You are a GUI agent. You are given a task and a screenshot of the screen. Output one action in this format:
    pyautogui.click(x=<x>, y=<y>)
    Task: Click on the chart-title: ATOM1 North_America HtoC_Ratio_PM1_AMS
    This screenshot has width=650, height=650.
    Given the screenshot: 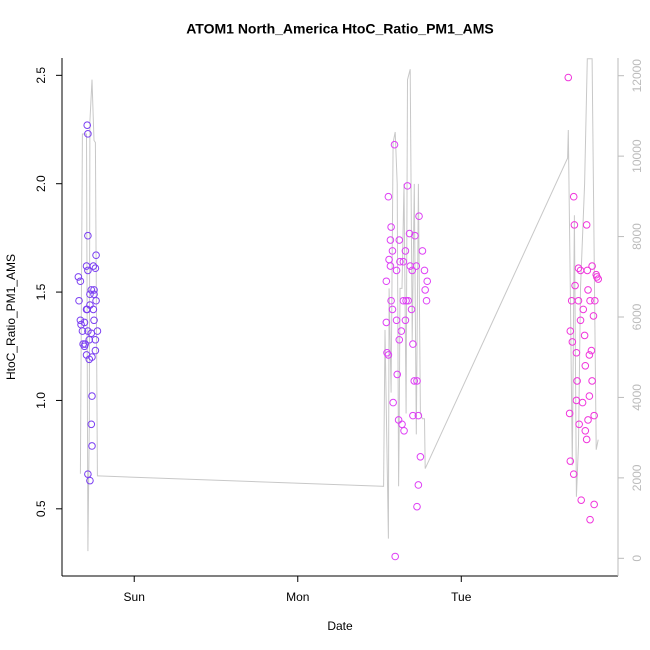 What is the action you would take?
    pyautogui.click(x=340, y=29)
    